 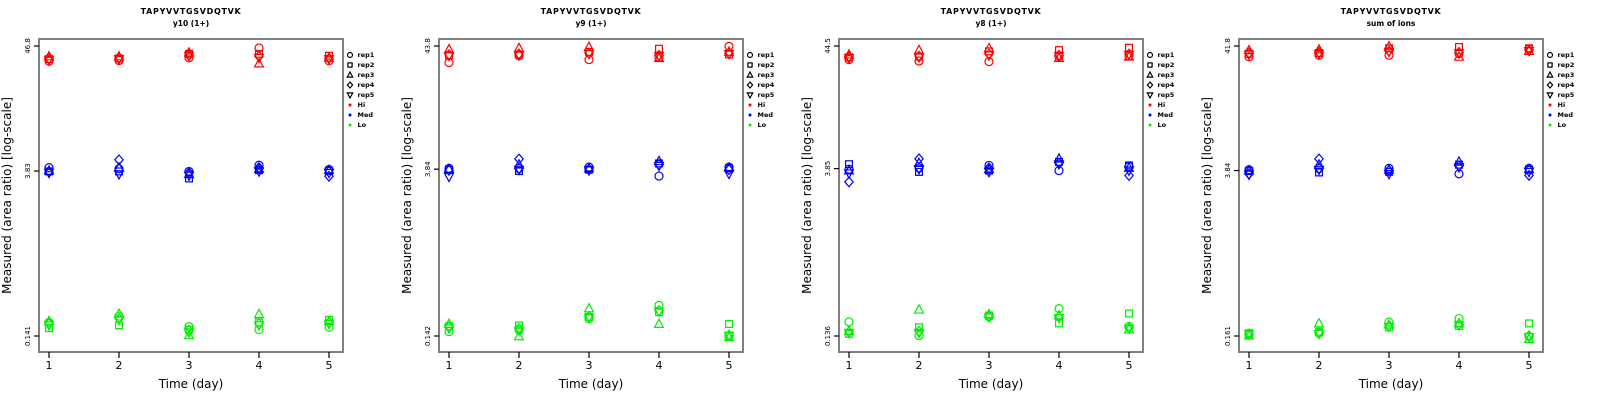 What do you see at coordinates (1389, 45) in the screenshot?
I see `data-point-hi-day3-rep3` at bounding box center [1389, 45].